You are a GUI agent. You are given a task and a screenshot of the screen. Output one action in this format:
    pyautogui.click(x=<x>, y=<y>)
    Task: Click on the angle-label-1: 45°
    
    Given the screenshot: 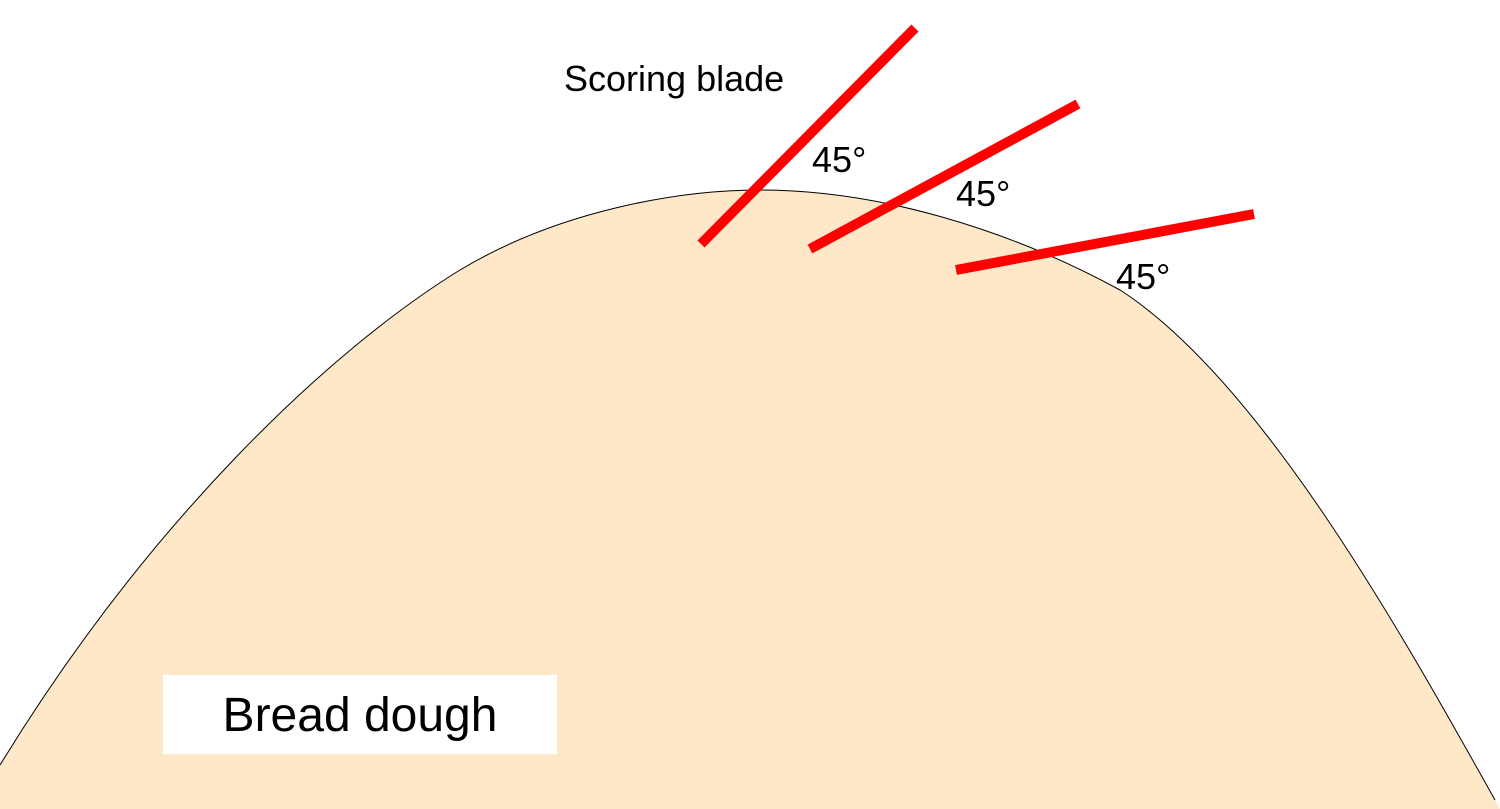 What is the action you would take?
    pyautogui.click(x=839, y=159)
    